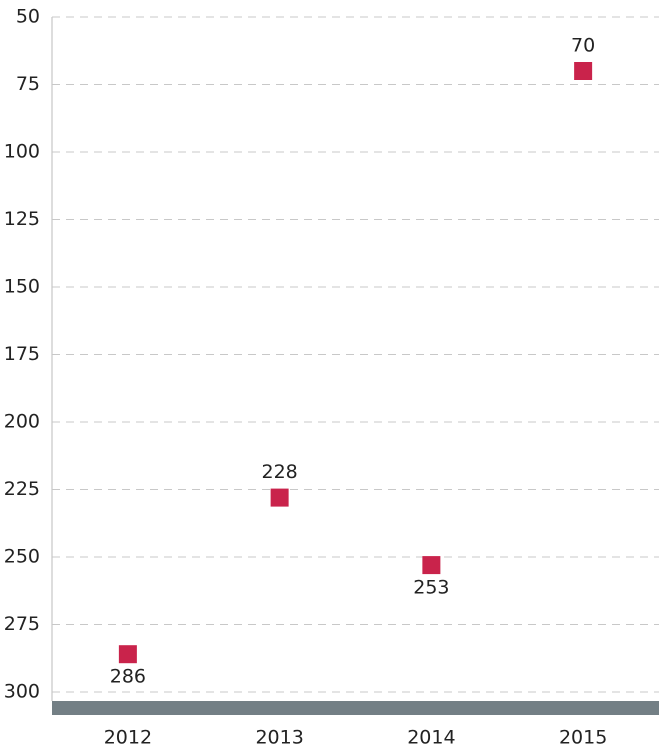 Image resolution: width=659 pixels, height=750 pixels. Describe the element at coordinates (22, 557) in the screenshot. I see `y-tick-label: 250` at that location.